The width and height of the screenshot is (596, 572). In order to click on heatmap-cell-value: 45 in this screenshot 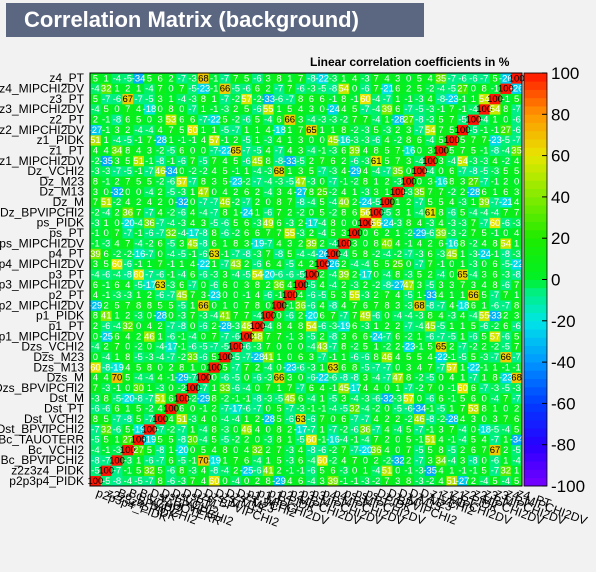, I will do `click(333, 140)`.